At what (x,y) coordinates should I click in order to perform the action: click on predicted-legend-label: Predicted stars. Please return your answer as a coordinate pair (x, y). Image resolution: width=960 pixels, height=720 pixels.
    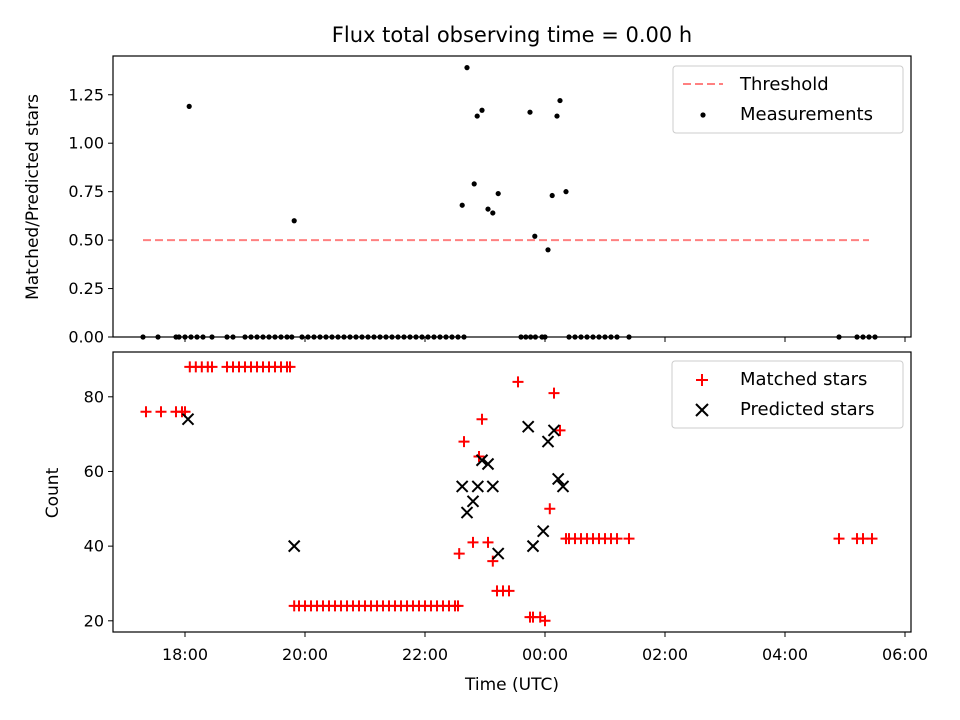
    Looking at the image, I should click on (807, 409).